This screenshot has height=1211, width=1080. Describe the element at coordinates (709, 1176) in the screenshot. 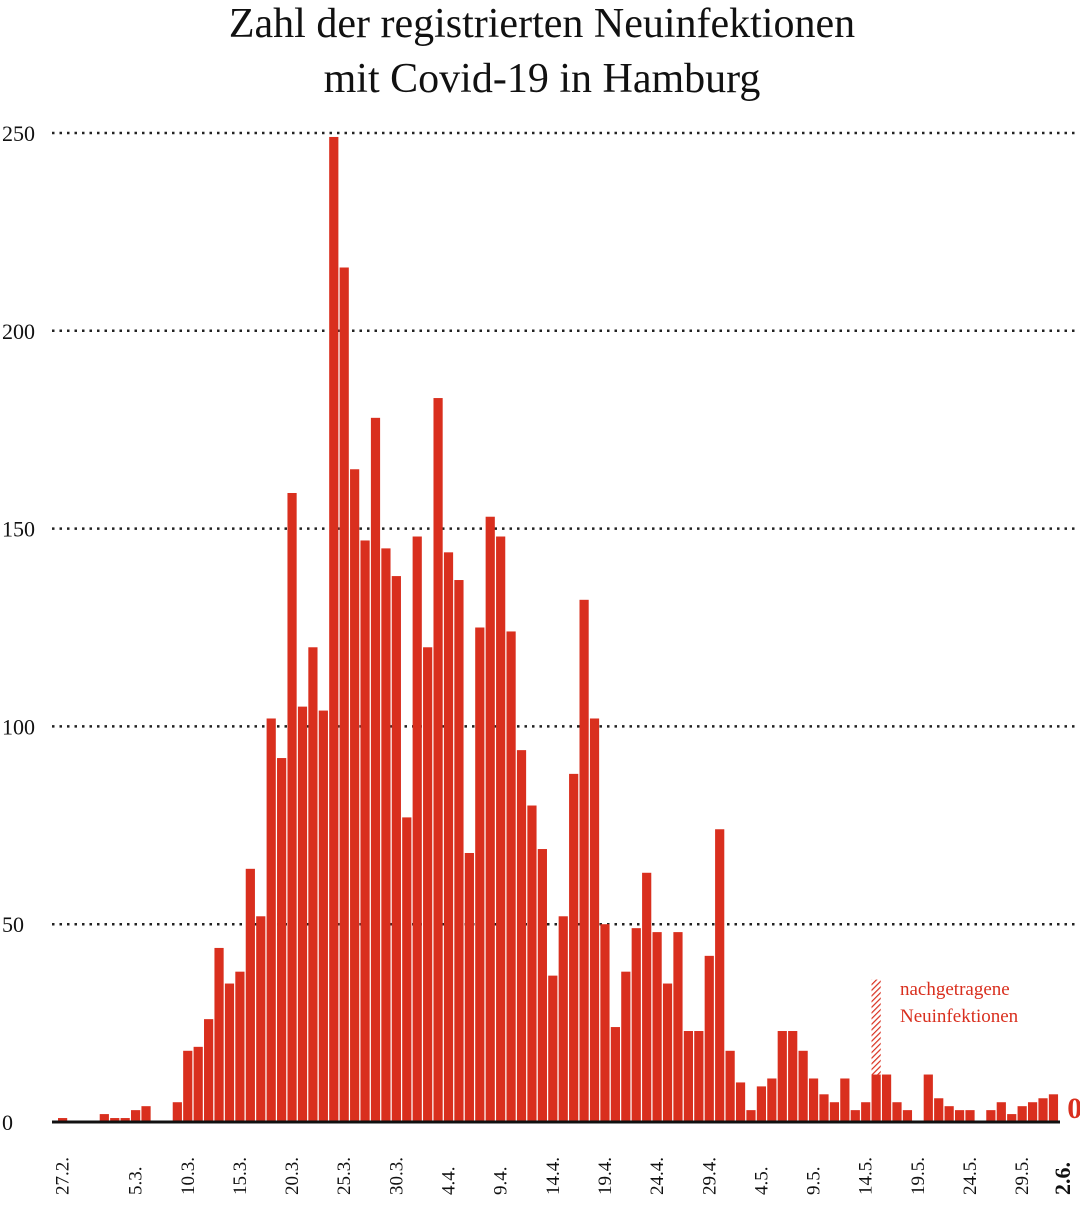

I see `x-tick-label: 29.4.` at that location.